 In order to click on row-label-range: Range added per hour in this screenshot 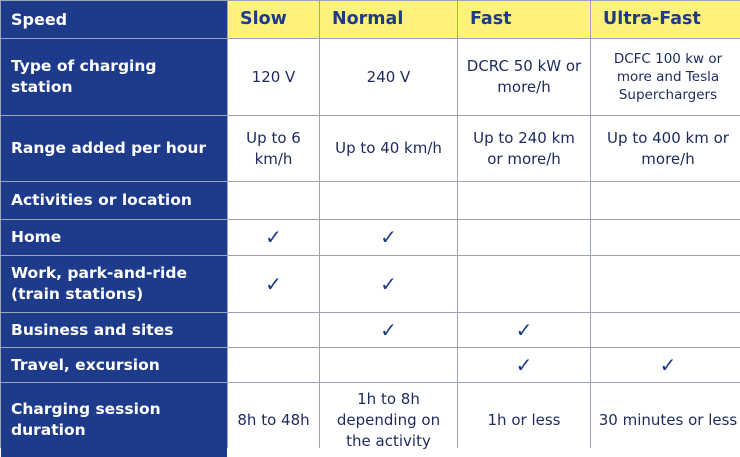, I will do `click(114, 148)`.